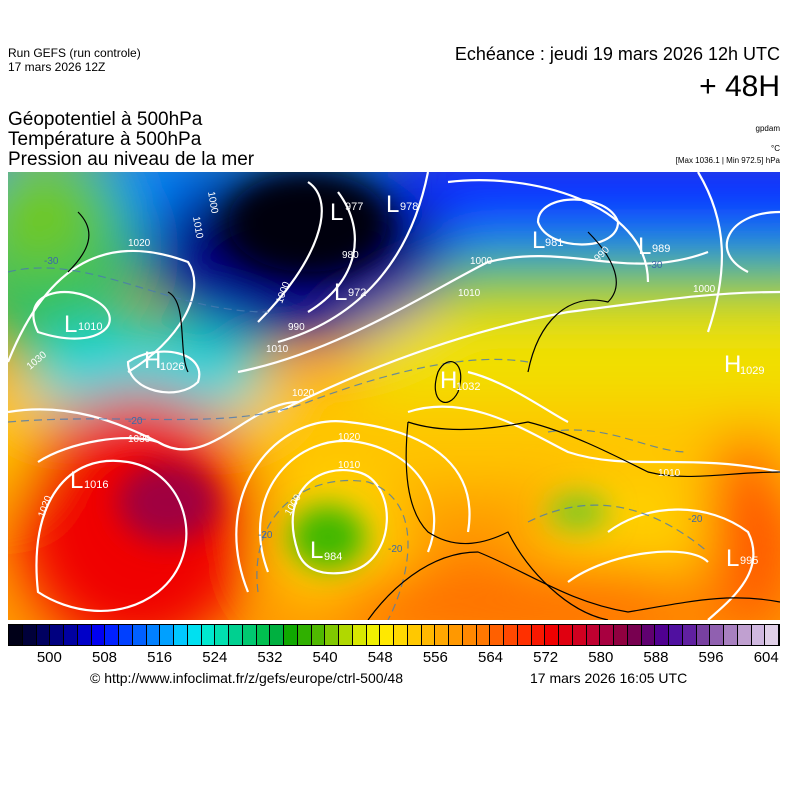 The height and width of the screenshot is (789, 788). What do you see at coordinates (296, 327) in the screenshot?
I see `svg-text: 990` at bounding box center [296, 327].